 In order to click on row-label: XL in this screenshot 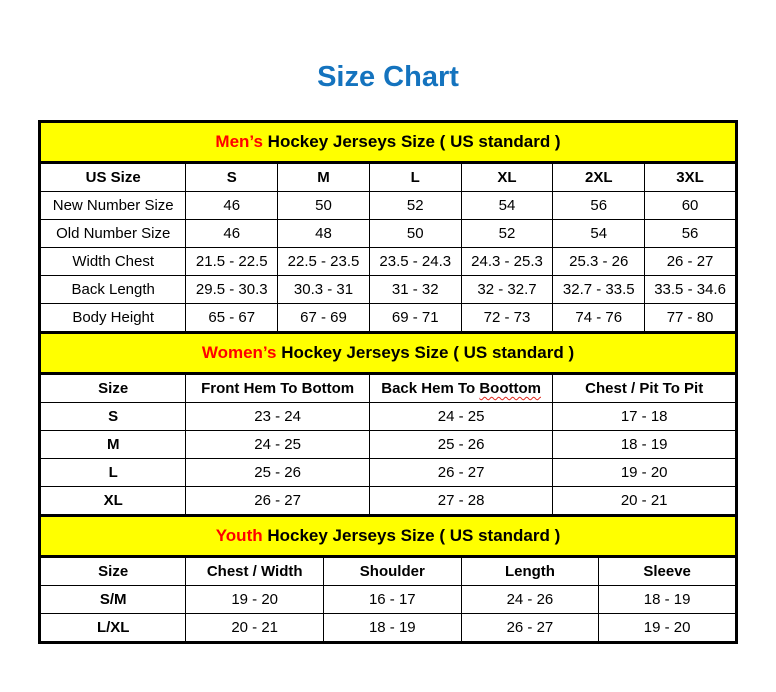, I will do `click(112, 501)`.